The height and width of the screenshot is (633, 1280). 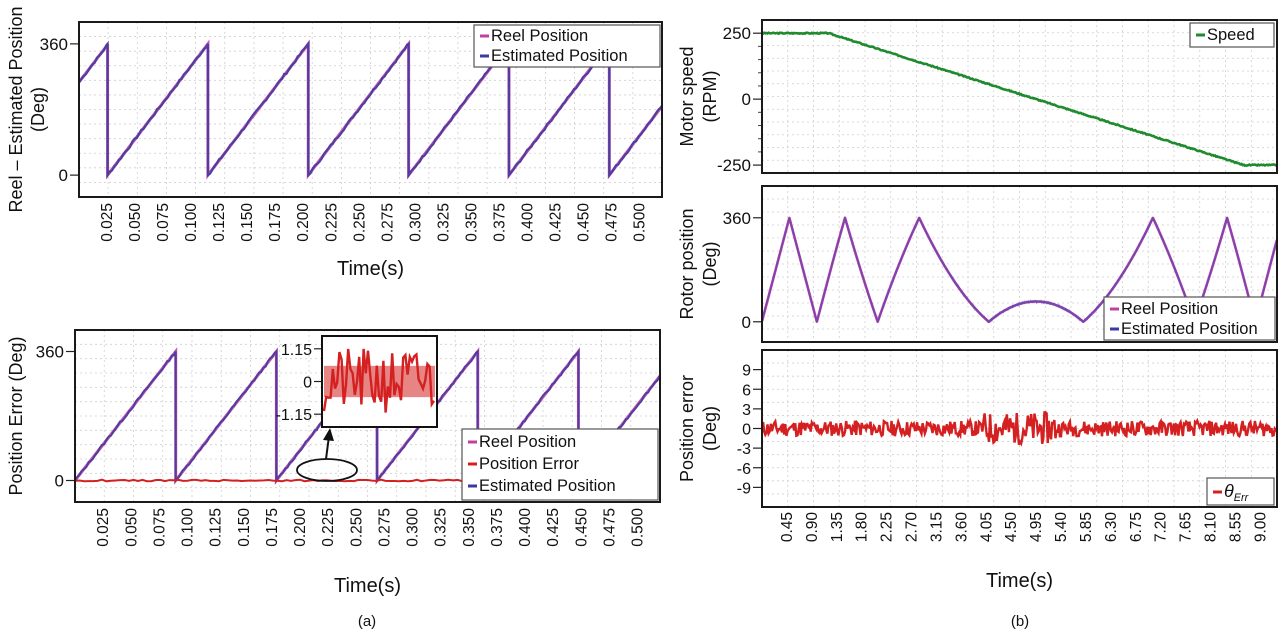 I want to click on inset-y-tick-label: -1.15, so click(x=294, y=415).